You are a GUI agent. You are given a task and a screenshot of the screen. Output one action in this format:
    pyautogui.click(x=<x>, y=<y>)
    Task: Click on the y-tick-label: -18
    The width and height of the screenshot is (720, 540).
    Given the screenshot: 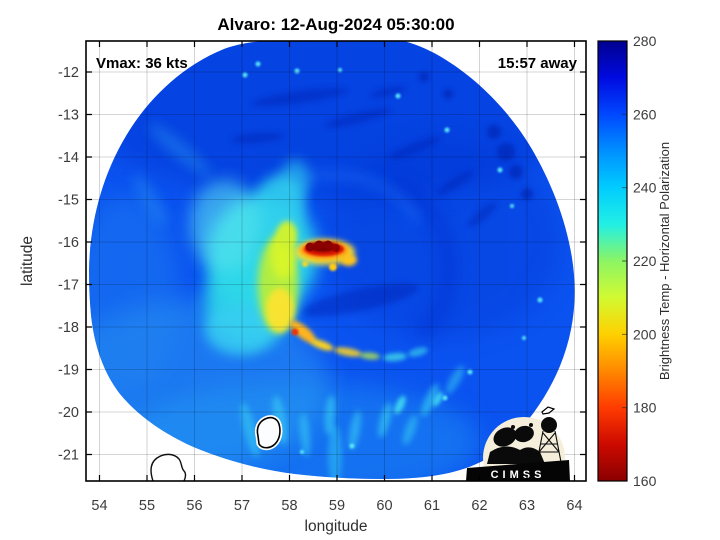 What is the action you would take?
    pyautogui.click(x=68, y=328)
    